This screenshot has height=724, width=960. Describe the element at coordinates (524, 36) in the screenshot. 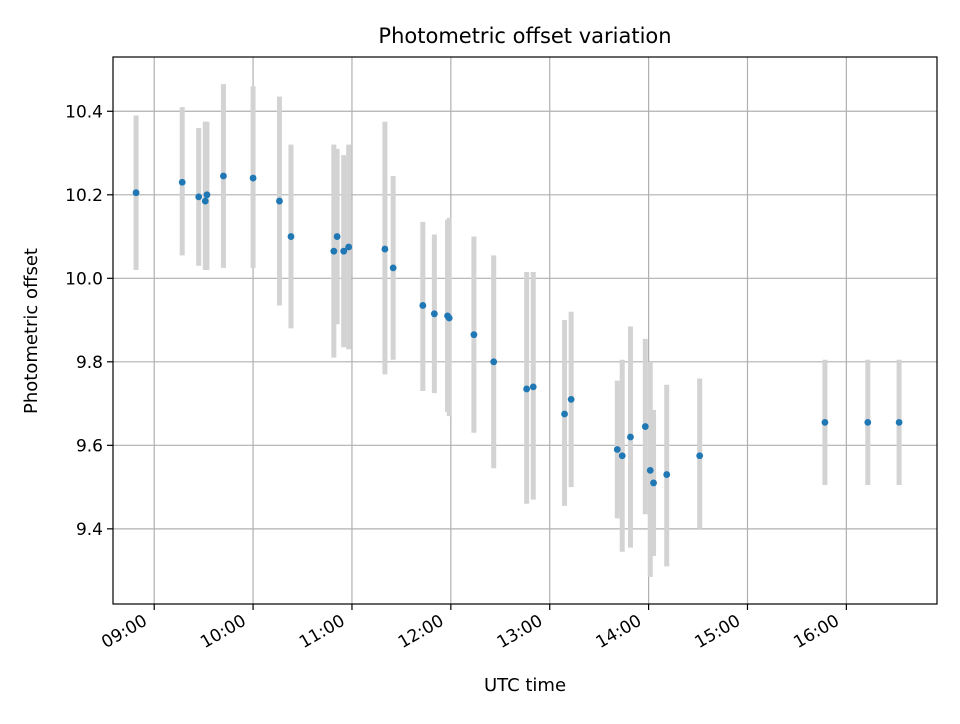

I see `chart-title: Photometric offset variation` at that location.